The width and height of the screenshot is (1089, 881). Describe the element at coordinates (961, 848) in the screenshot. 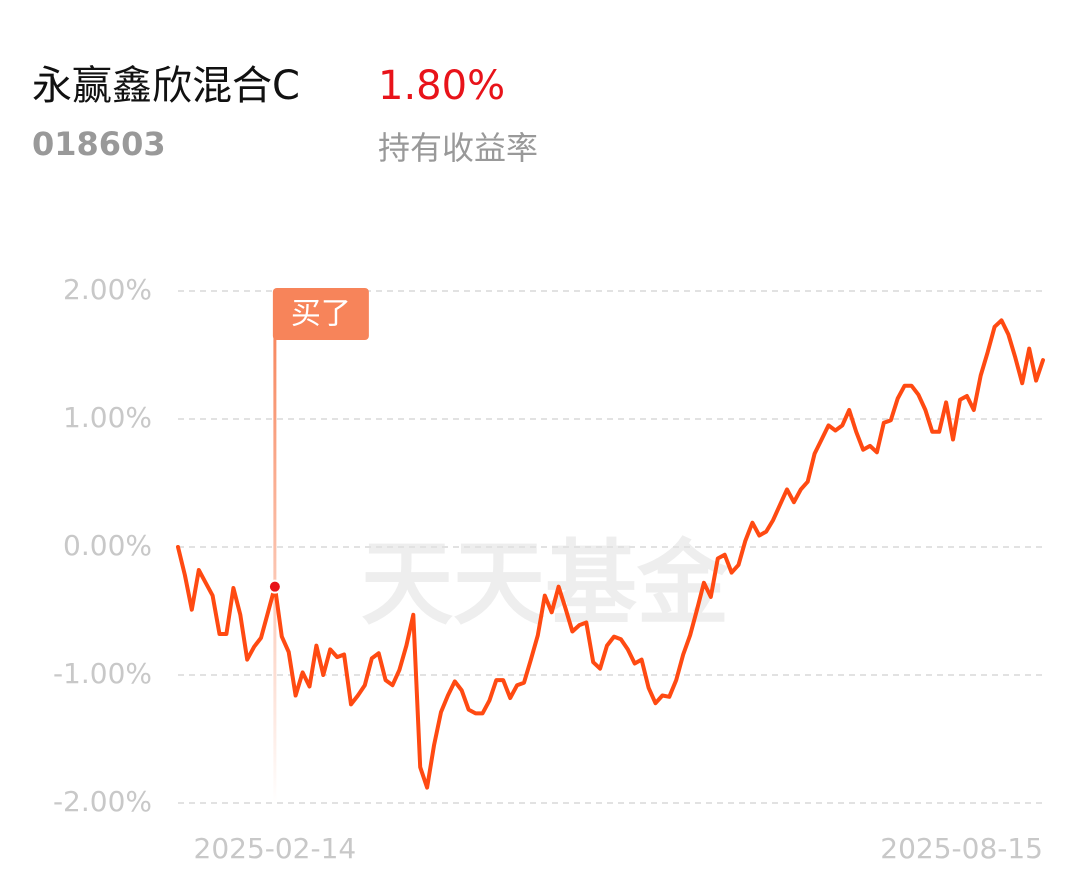

I see `x-tick-label: 2025-08-15` at that location.